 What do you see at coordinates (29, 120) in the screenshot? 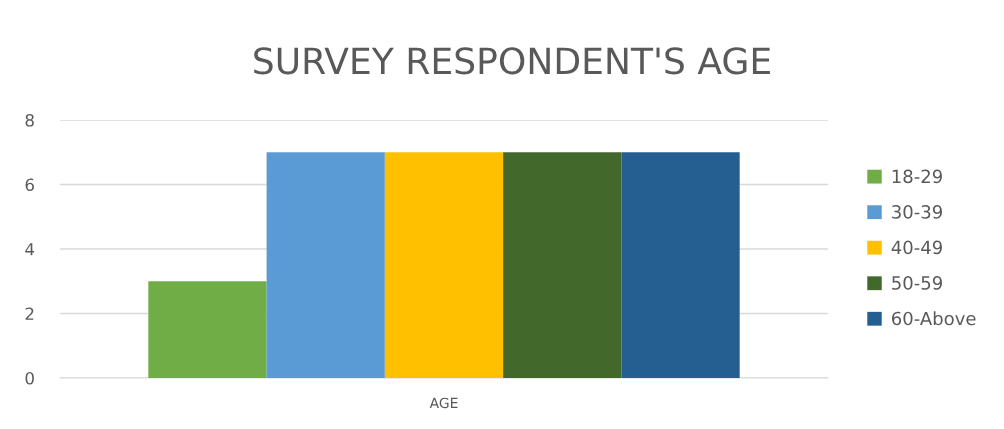
I see `y-tick-label: 8` at bounding box center [29, 120].